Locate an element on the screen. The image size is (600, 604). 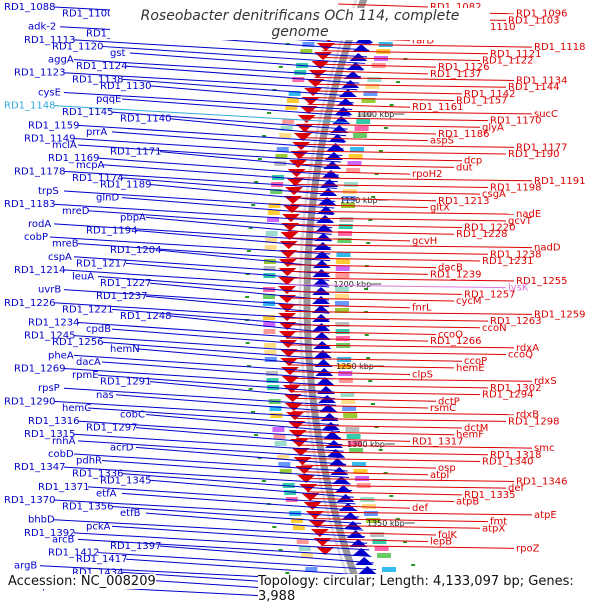
gene-label-right: ccoN is located at coordinates (494, 328).